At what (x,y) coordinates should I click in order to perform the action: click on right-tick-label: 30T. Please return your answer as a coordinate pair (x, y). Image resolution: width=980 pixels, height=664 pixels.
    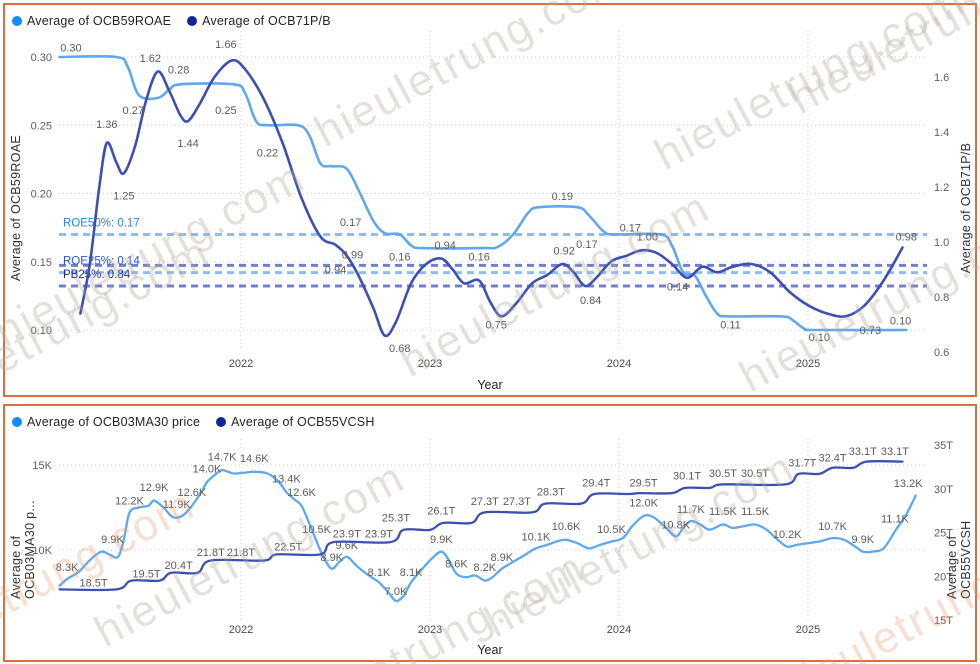
    Looking at the image, I should click on (943, 490).